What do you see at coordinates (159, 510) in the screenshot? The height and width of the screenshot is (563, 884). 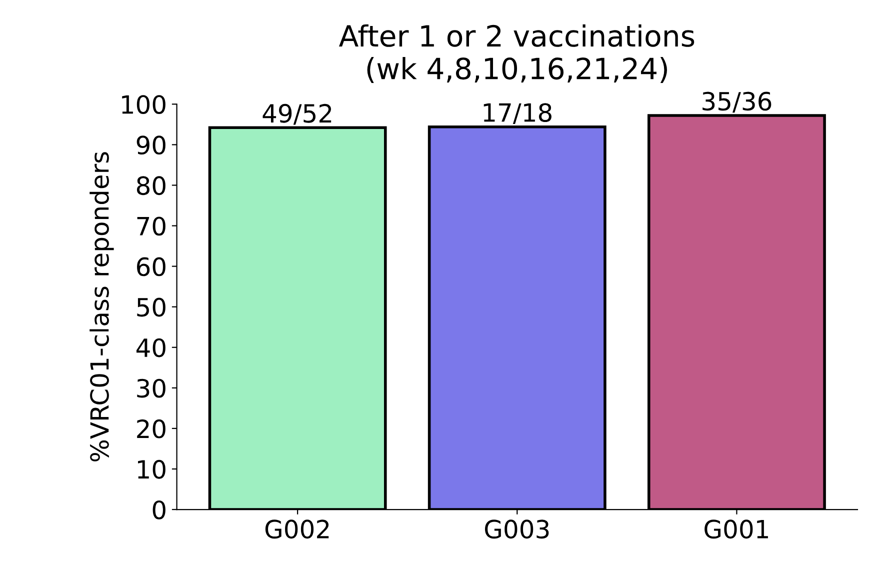 I see `y-tick-label: 0` at bounding box center [159, 510].